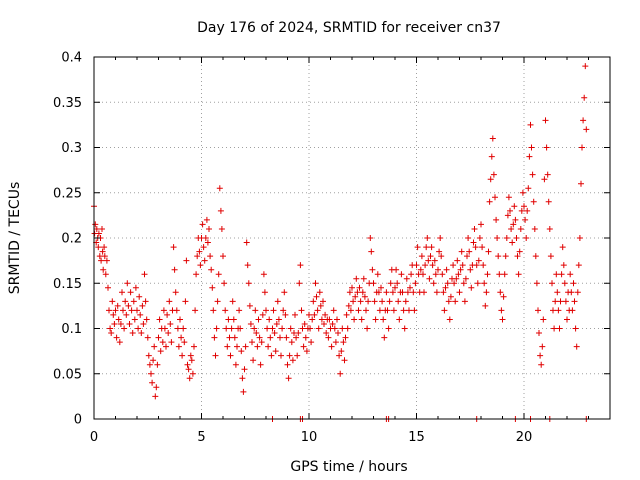  Describe the element at coordinates (311, 437) in the screenshot. I see `x-tick-labels: 0 5 10 15 20` at that location.